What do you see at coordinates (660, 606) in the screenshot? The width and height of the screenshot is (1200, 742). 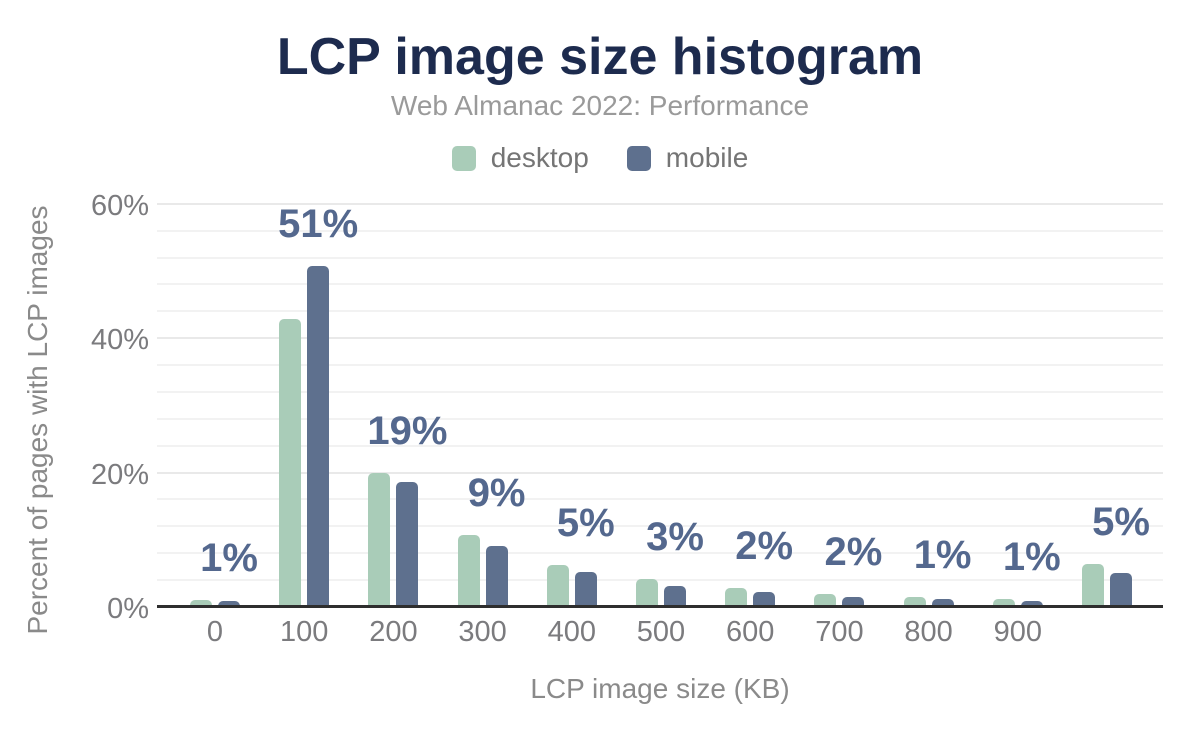 I see `x-axis-line` at bounding box center [660, 606].